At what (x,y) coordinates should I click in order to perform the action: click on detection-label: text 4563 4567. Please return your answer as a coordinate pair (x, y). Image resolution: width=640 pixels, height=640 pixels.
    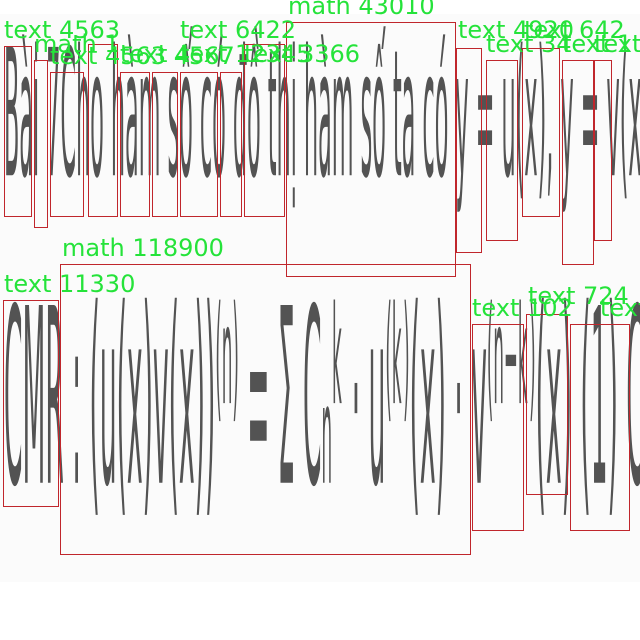
    Looking at the image, I should click on (142, 56).